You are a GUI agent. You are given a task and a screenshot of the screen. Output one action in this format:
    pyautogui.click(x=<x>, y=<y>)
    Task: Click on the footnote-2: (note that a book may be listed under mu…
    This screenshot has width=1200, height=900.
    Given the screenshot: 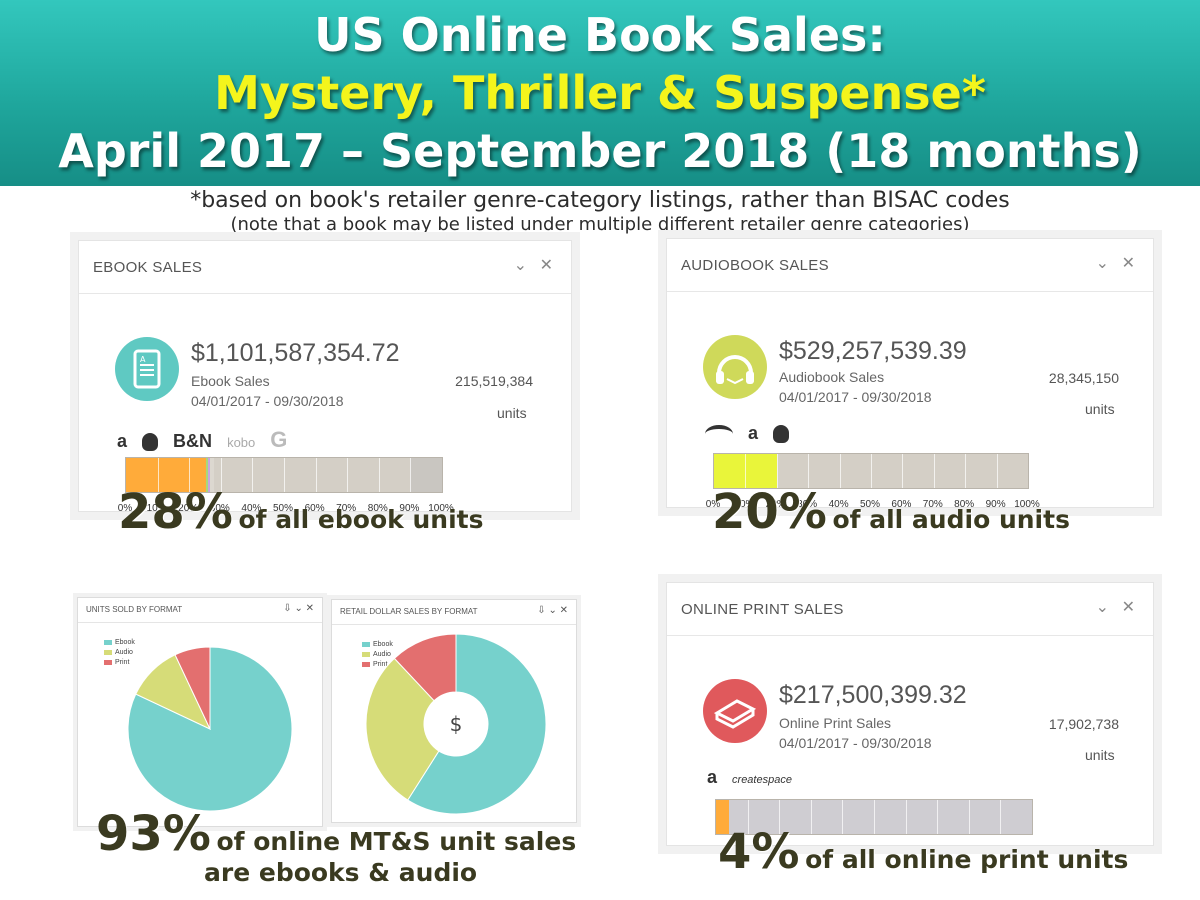 What is the action you would take?
    pyautogui.click(x=600, y=224)
    